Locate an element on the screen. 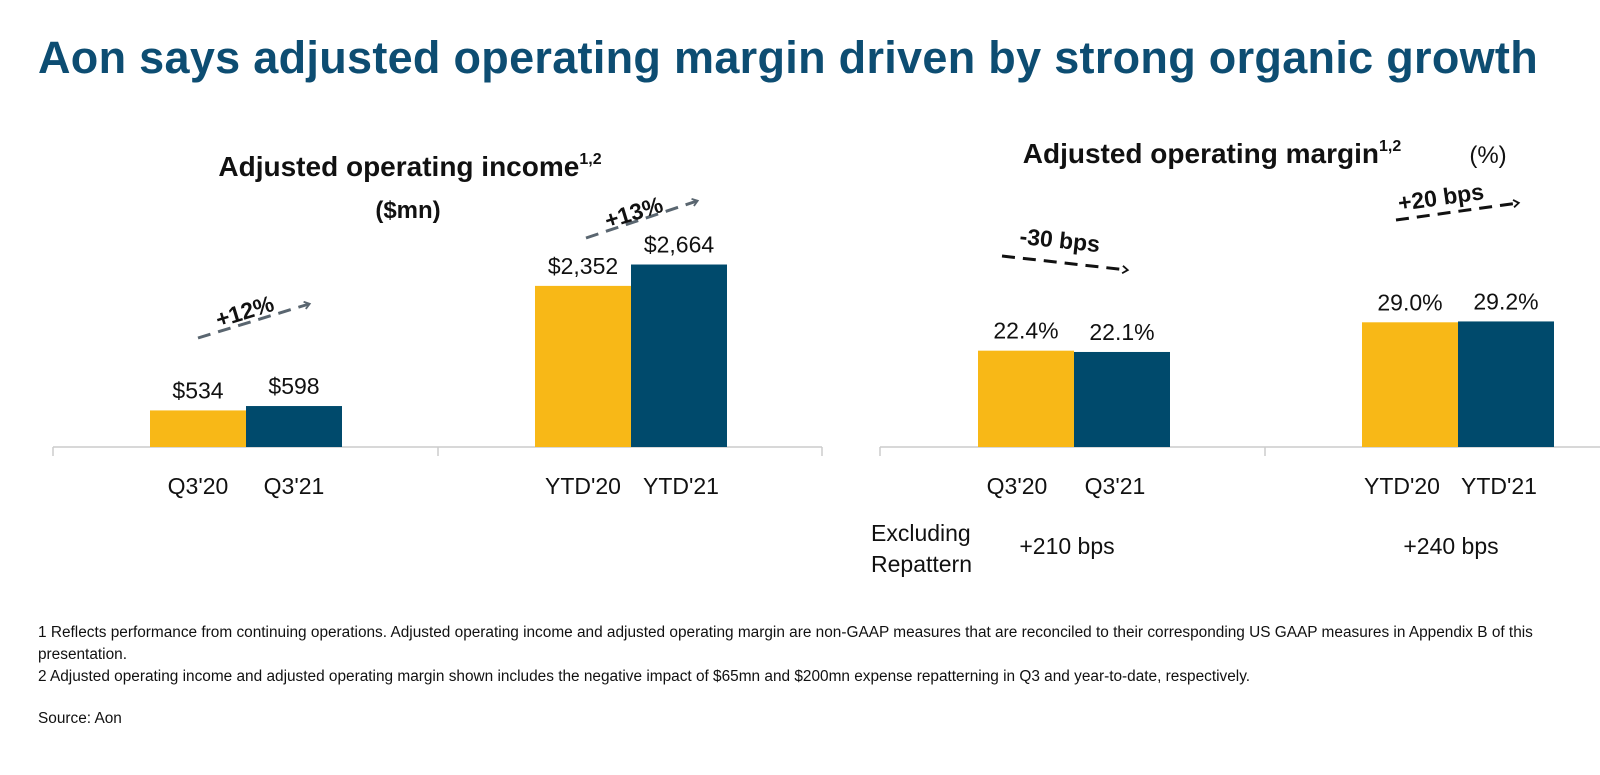 The image size is (1600, 775). tick-label-ytd-20-income: YTD'20 is located at coordinates (583, 486).